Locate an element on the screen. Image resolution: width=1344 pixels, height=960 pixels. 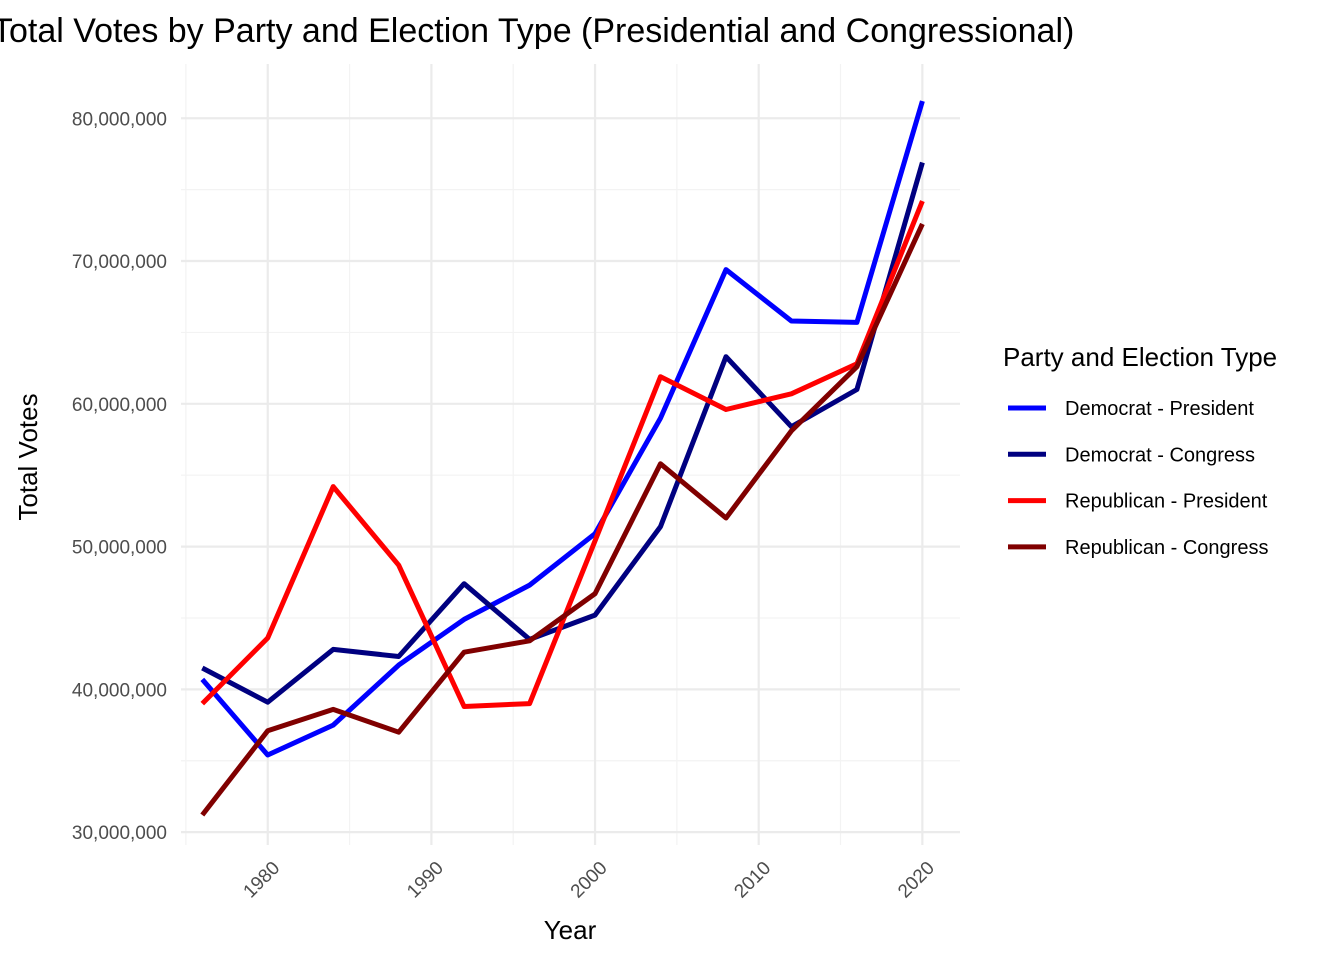
y-tick-label: 30,000,000 is located at coordinates (119, 833).